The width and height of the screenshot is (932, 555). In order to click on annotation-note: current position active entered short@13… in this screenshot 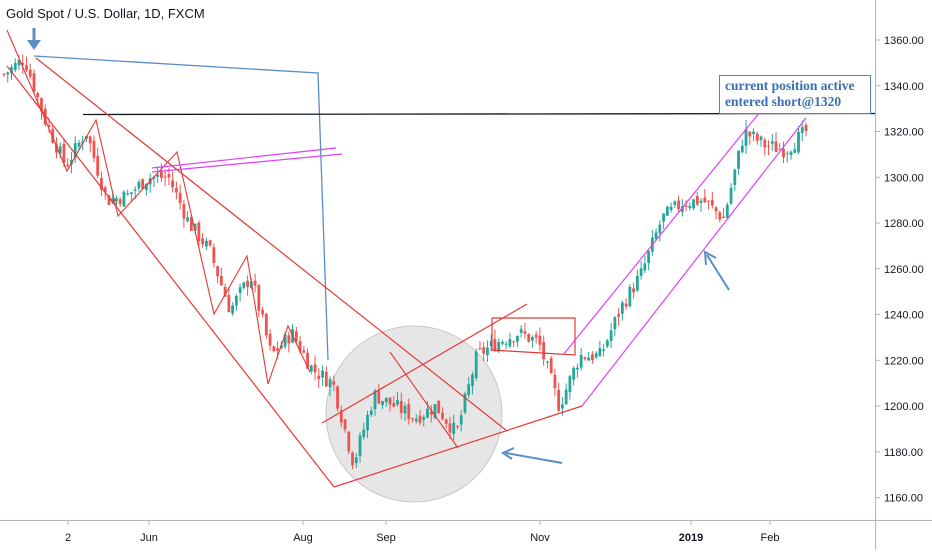, I will do `click(795, 94)`.